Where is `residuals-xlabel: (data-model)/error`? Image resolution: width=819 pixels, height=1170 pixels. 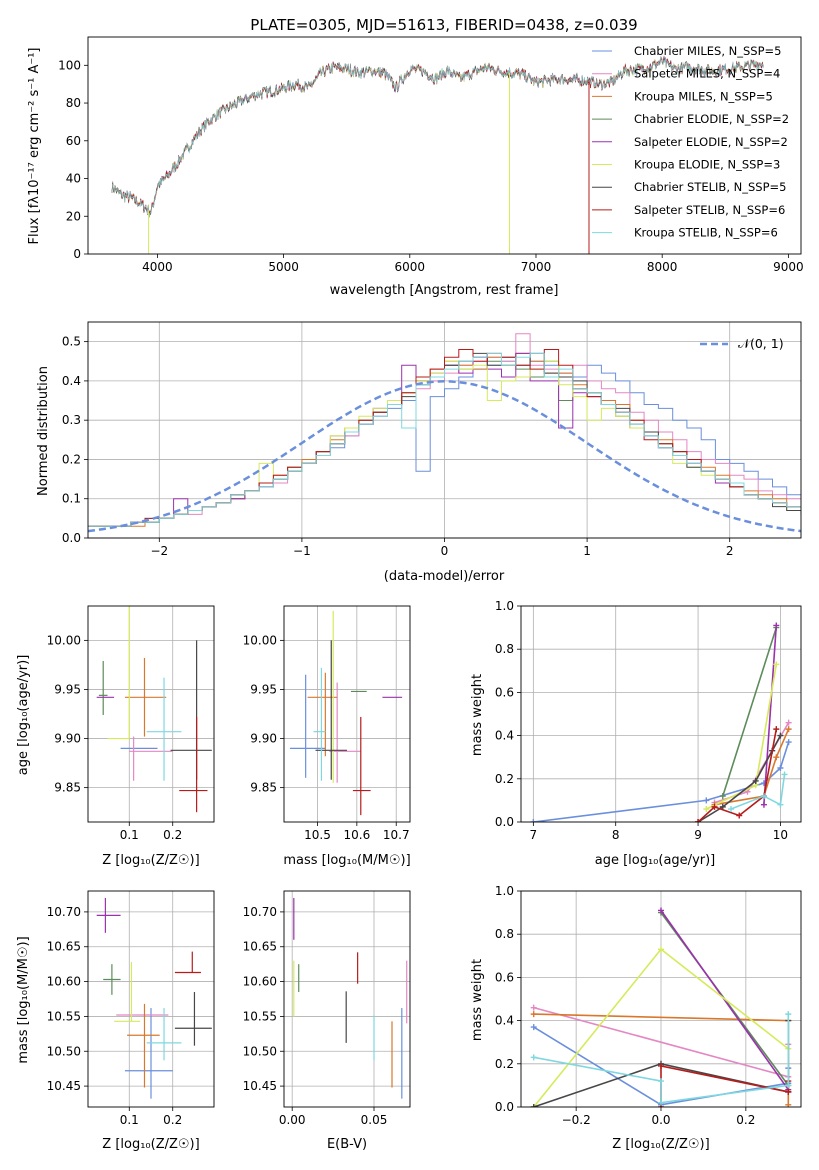 residuals-xlabel: (data-model)/error is located at coordinates (444, 576).